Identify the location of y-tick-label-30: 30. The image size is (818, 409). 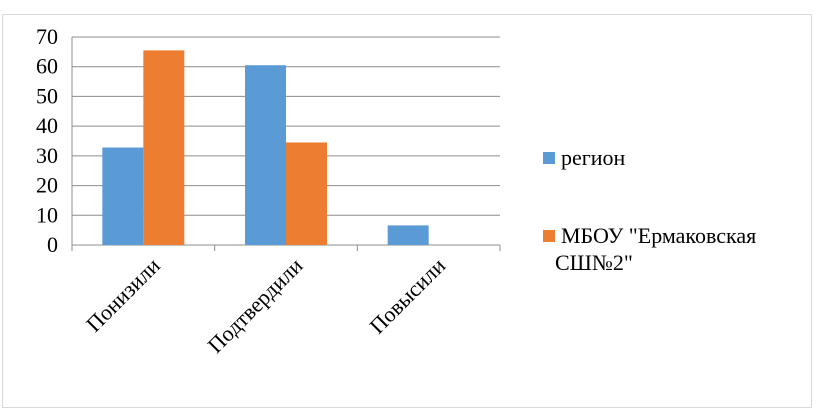
(47, 155).